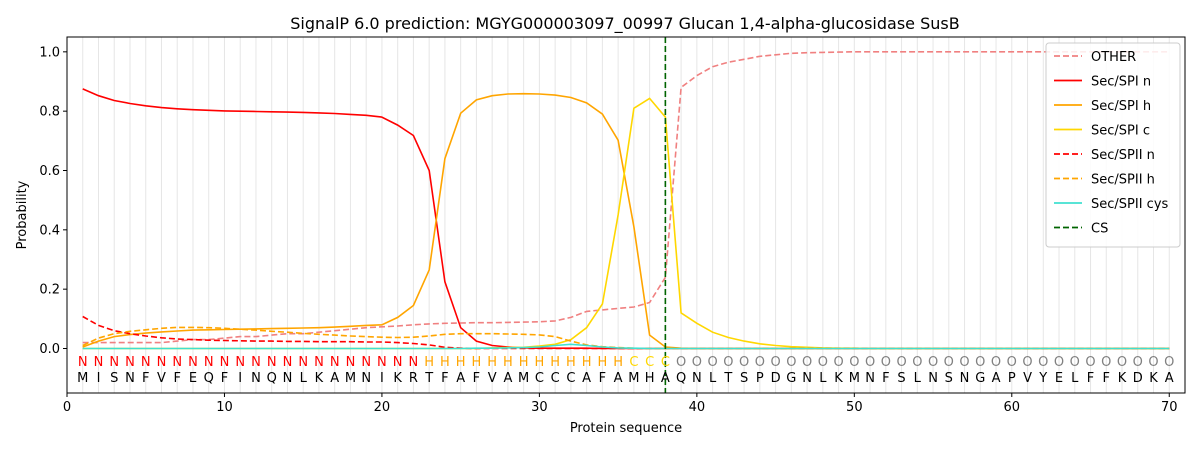  What do you see at coordinates (99, 378) in the screenshot?
I see `residue-letter: I` at bounding box center [99, 378].